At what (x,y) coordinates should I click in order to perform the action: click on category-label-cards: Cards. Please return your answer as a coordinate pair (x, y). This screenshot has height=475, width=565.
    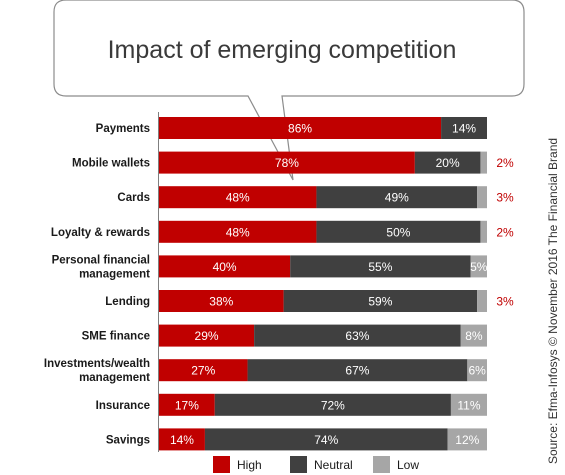
    Looking at the image, I should click on (133, 198).